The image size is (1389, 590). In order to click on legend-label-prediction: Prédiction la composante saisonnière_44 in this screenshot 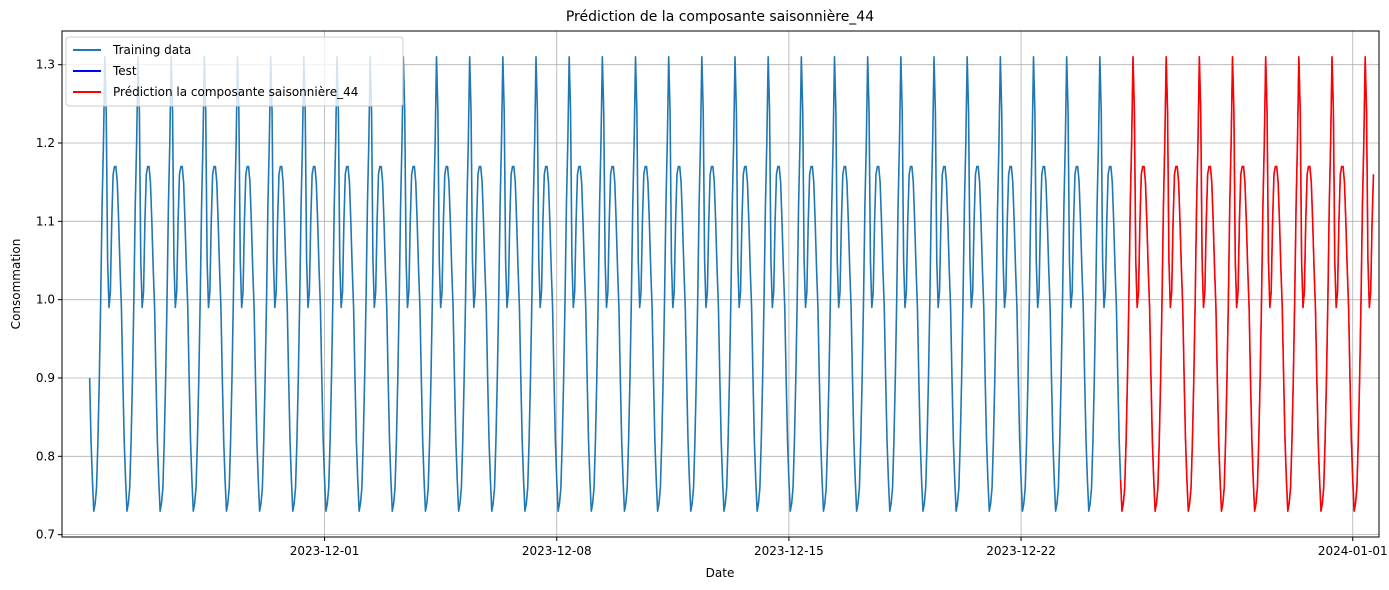, I will do `click(235, 92)`.